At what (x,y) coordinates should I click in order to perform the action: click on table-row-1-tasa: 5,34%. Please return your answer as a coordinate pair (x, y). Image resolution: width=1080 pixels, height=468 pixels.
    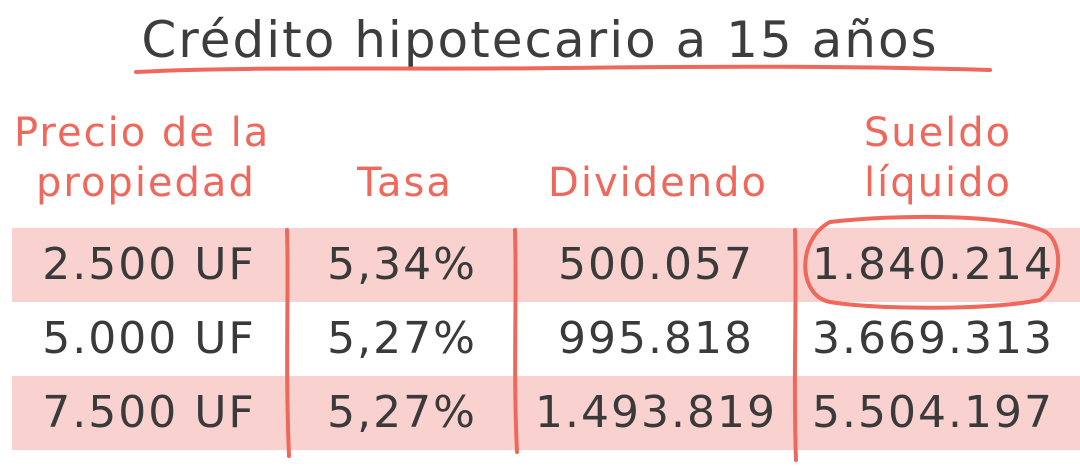
    Looking at the image, I should click on (402, 264).